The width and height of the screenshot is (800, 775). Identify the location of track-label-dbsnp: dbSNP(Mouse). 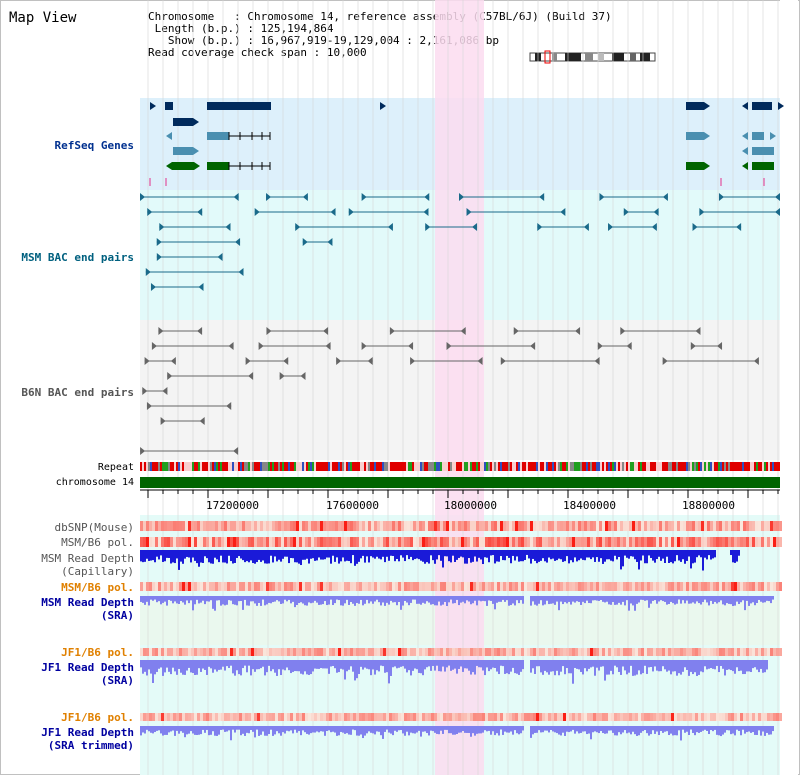
(94, 527).